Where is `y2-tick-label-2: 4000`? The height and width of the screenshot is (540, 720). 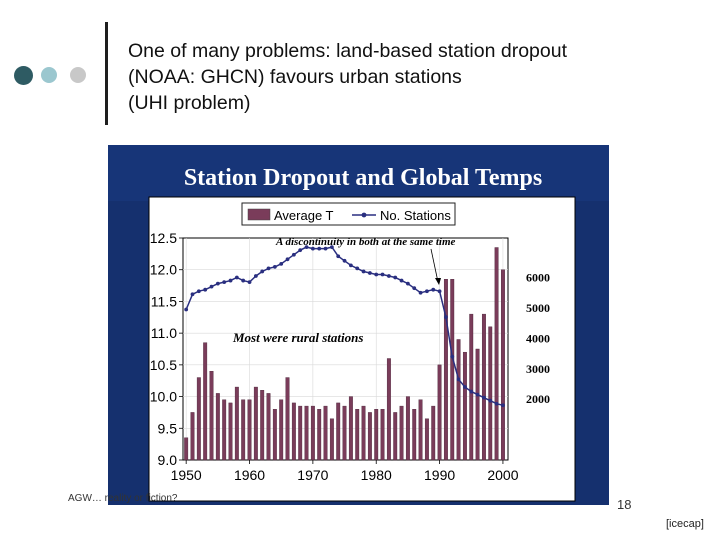 y2-tick-label-2: 4000 is located at coordinates (538, 338).